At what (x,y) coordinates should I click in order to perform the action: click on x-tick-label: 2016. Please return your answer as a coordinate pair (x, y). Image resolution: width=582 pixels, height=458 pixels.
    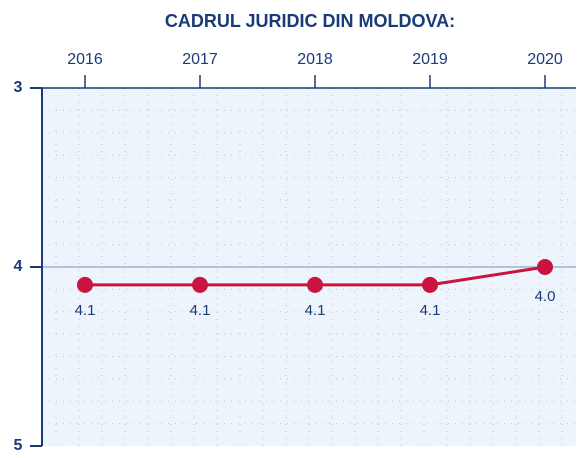
    Looking at the image, I should click on (85, 59).